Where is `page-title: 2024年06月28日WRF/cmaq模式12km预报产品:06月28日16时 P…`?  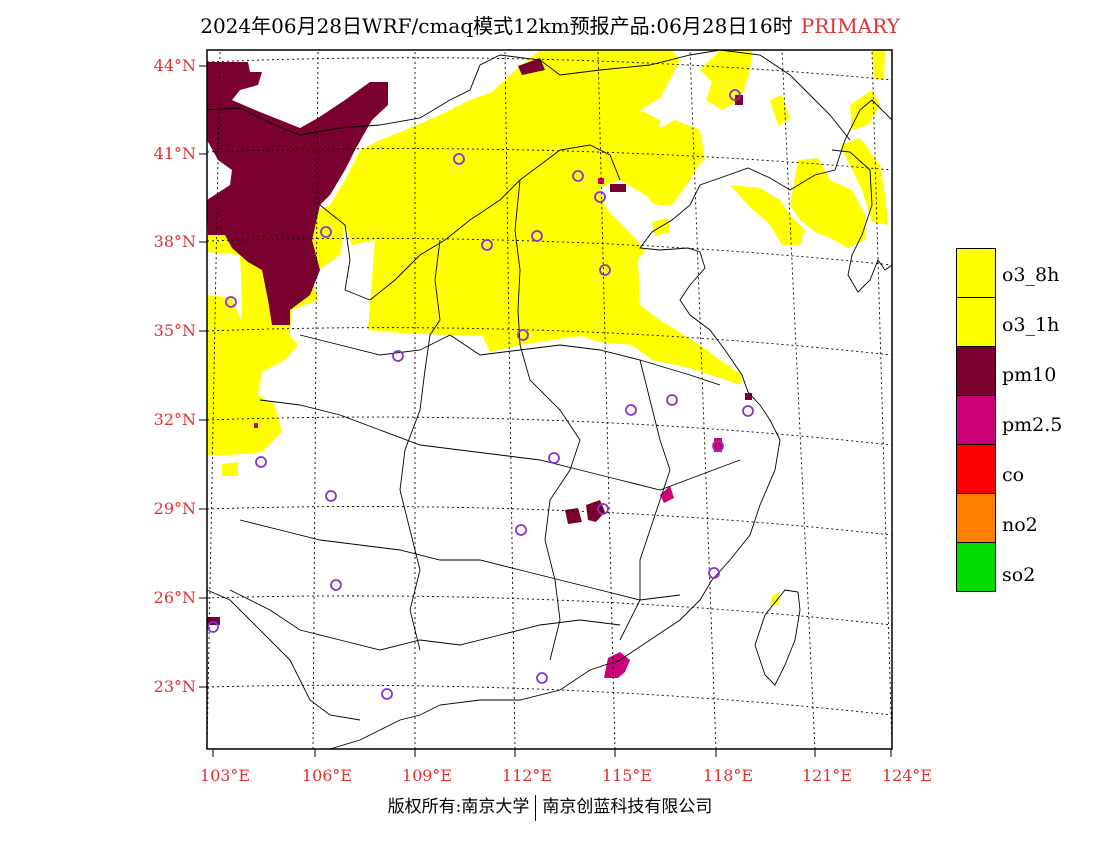
page-title: 2024年06月28日WRF/cmaq模式12km预报产品:06月28日16时 P… is located at coordinates (550, 24).